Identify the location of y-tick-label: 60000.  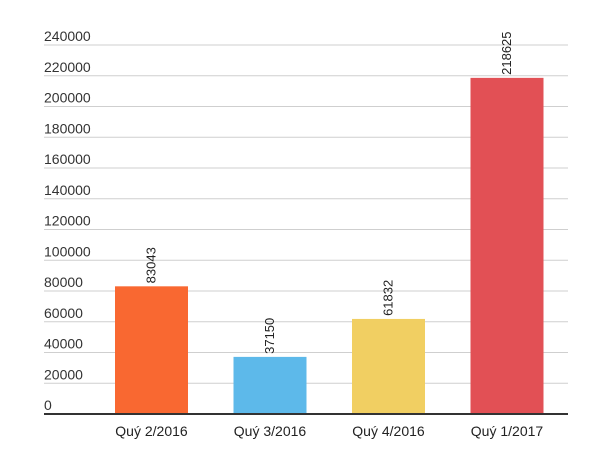
(63, 313).